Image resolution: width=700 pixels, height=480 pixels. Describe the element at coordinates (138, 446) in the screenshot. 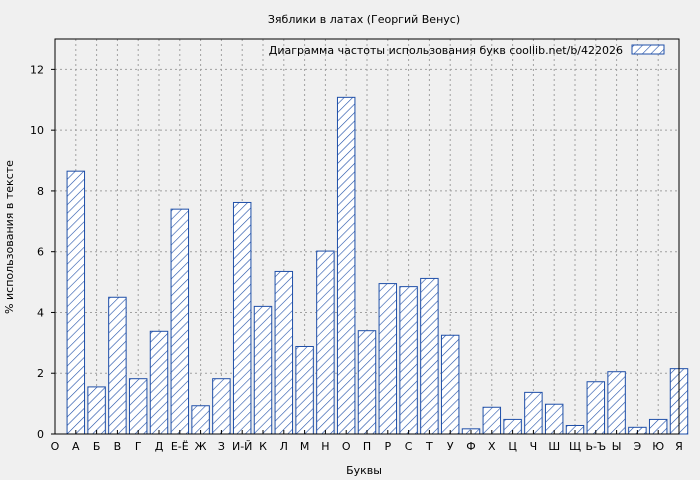

I see `x-tick-label: Г` at that location.